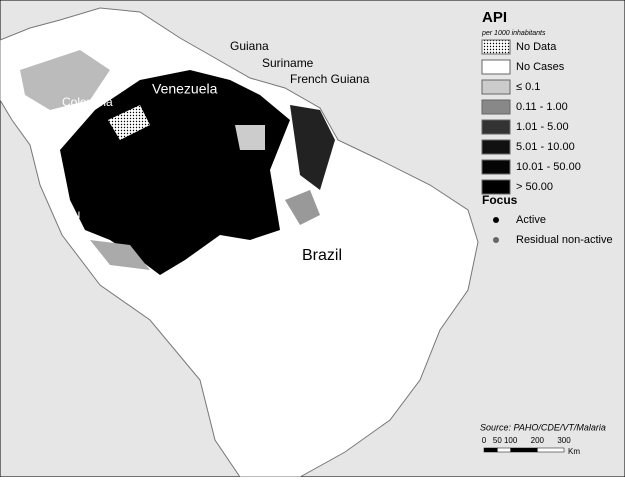 The width and height of the screenshot is (625, 482). Describe the element at coordinates (531, 220) in the screenshot. I see `legend-label: Active` at that location.